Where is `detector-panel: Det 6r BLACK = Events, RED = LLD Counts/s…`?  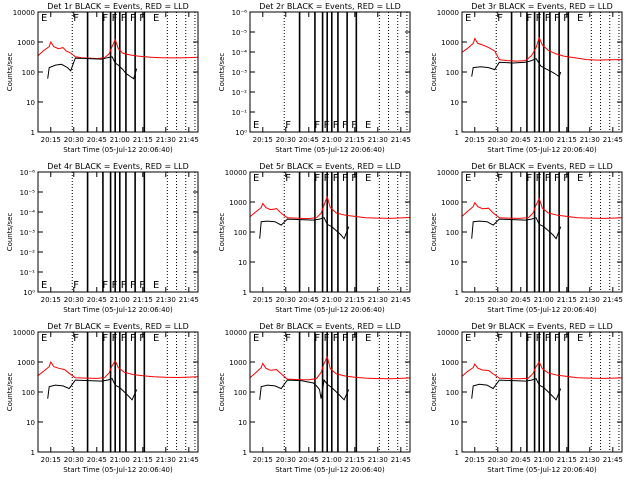
detector-panel: Det 6r BLACK = Events, RED = LLD Counts/s… is located at coordinates (526, 238).